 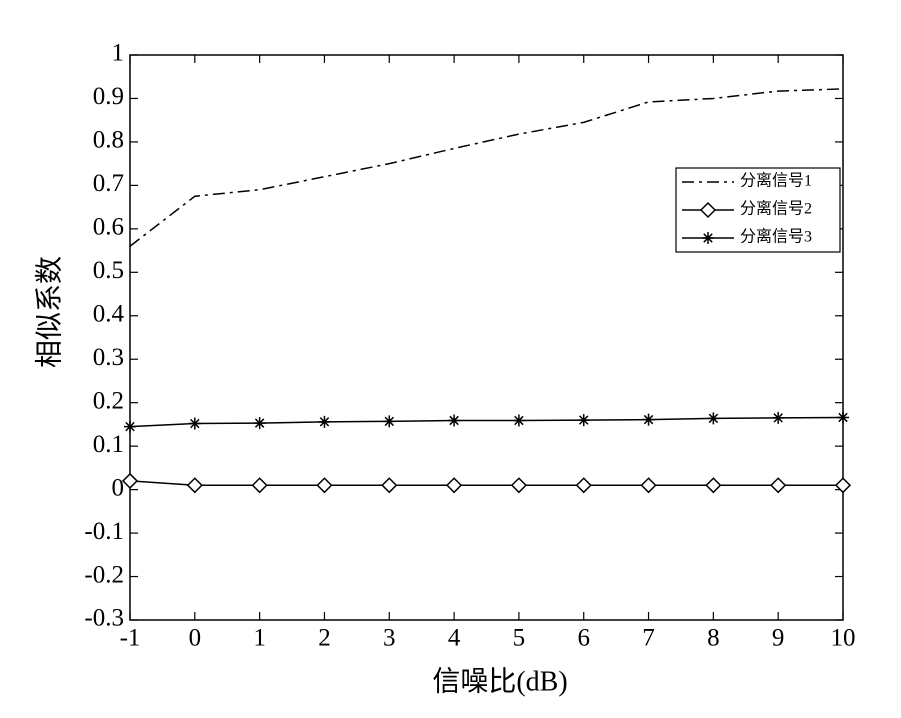 What do you see at coordinates (389, 638) in the screenshot?
I see `x-tick-label: 3` at bounding box center [389, 638].